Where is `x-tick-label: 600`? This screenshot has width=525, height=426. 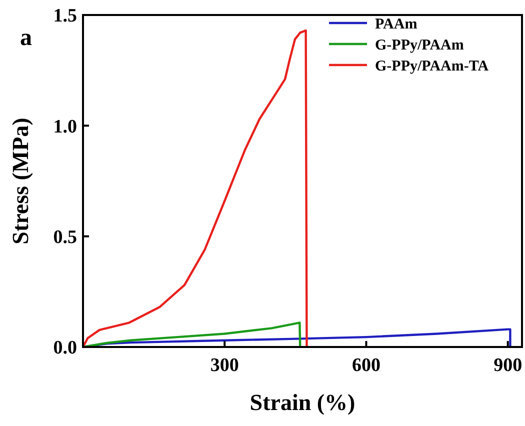
x-tick-label: 600 is located at coordinates (366, 365).